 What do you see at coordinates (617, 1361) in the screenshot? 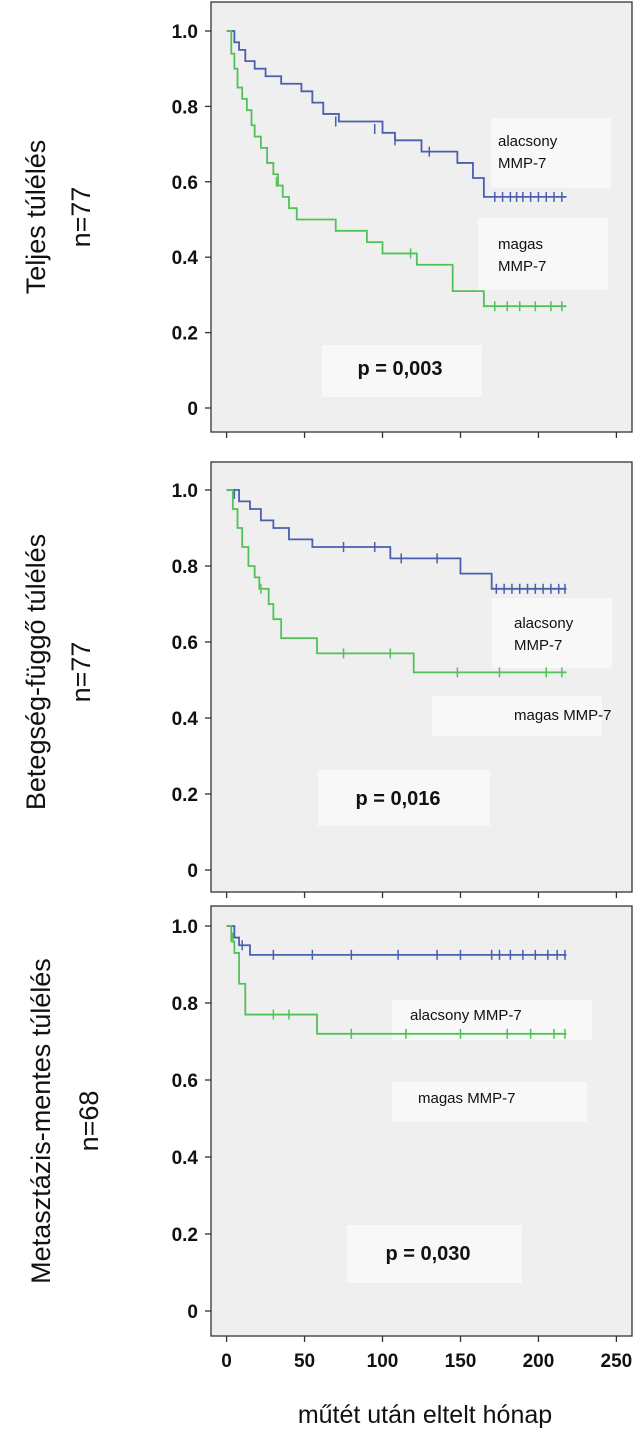
I see `x-tick-label: 250` at bounding box center [617, 1361].